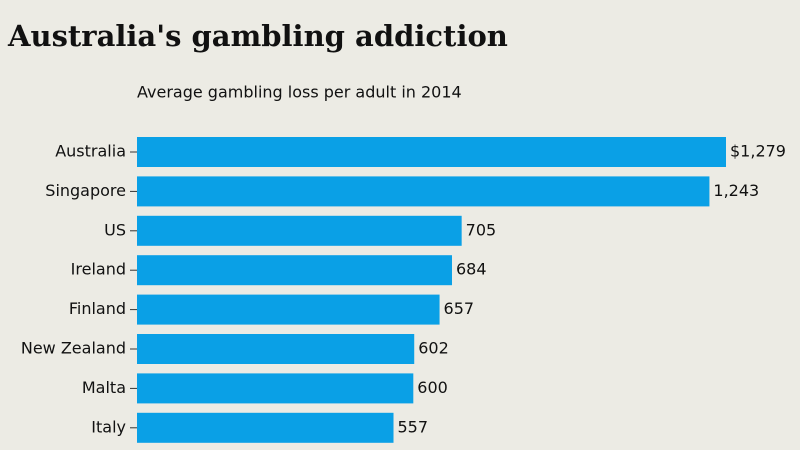 Image resolution: width=800 pixels, height=450 pixels. What do you see at coordinates (97, 308) in the screenshot?
I see `category-label: Finland` at bounding box center [97, 308].